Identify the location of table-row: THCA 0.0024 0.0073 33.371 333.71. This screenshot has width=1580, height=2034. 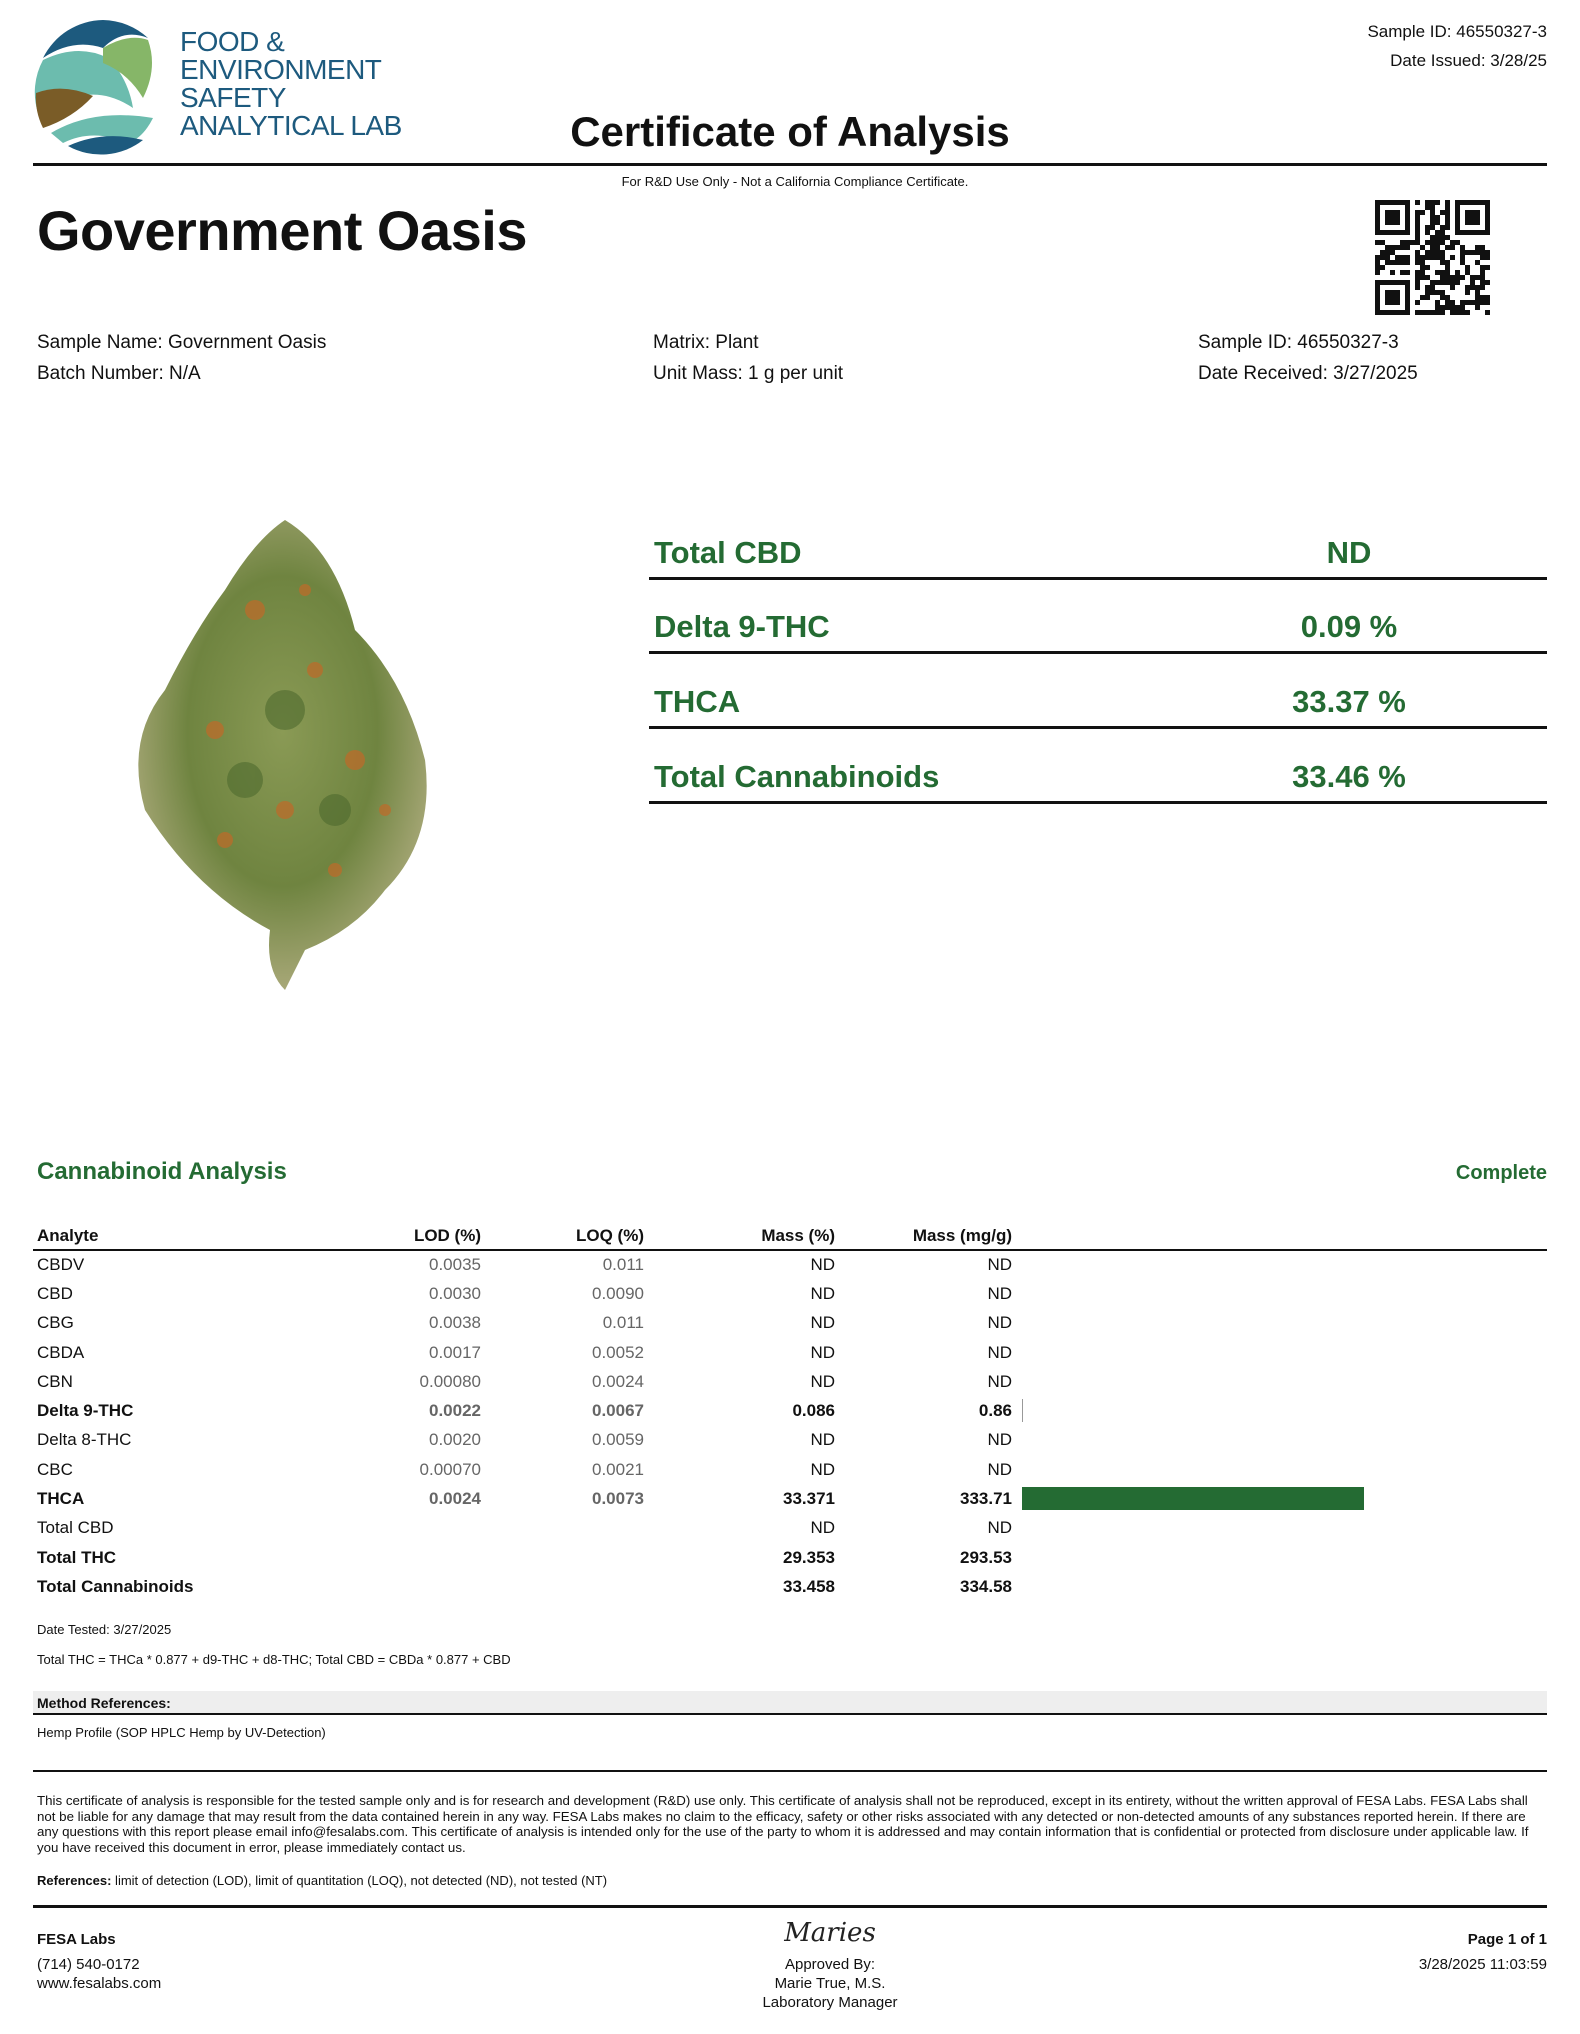
(790, 1498).